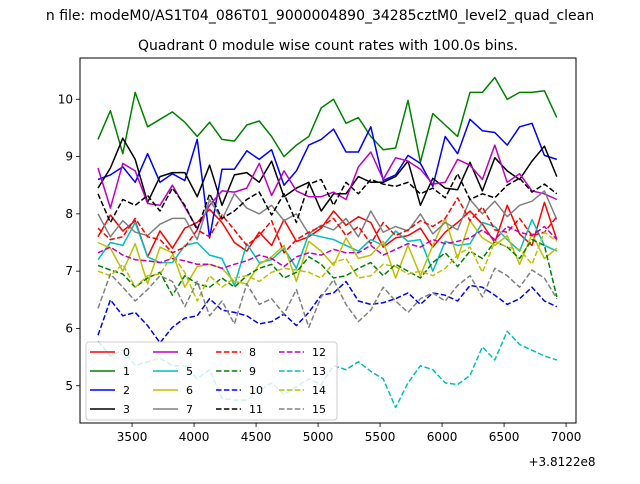 This screenshot has height=484, width=640. Describe the element at coordinates (126, 390) in the screenshot. I see `legend-label-2: 2` at that location.